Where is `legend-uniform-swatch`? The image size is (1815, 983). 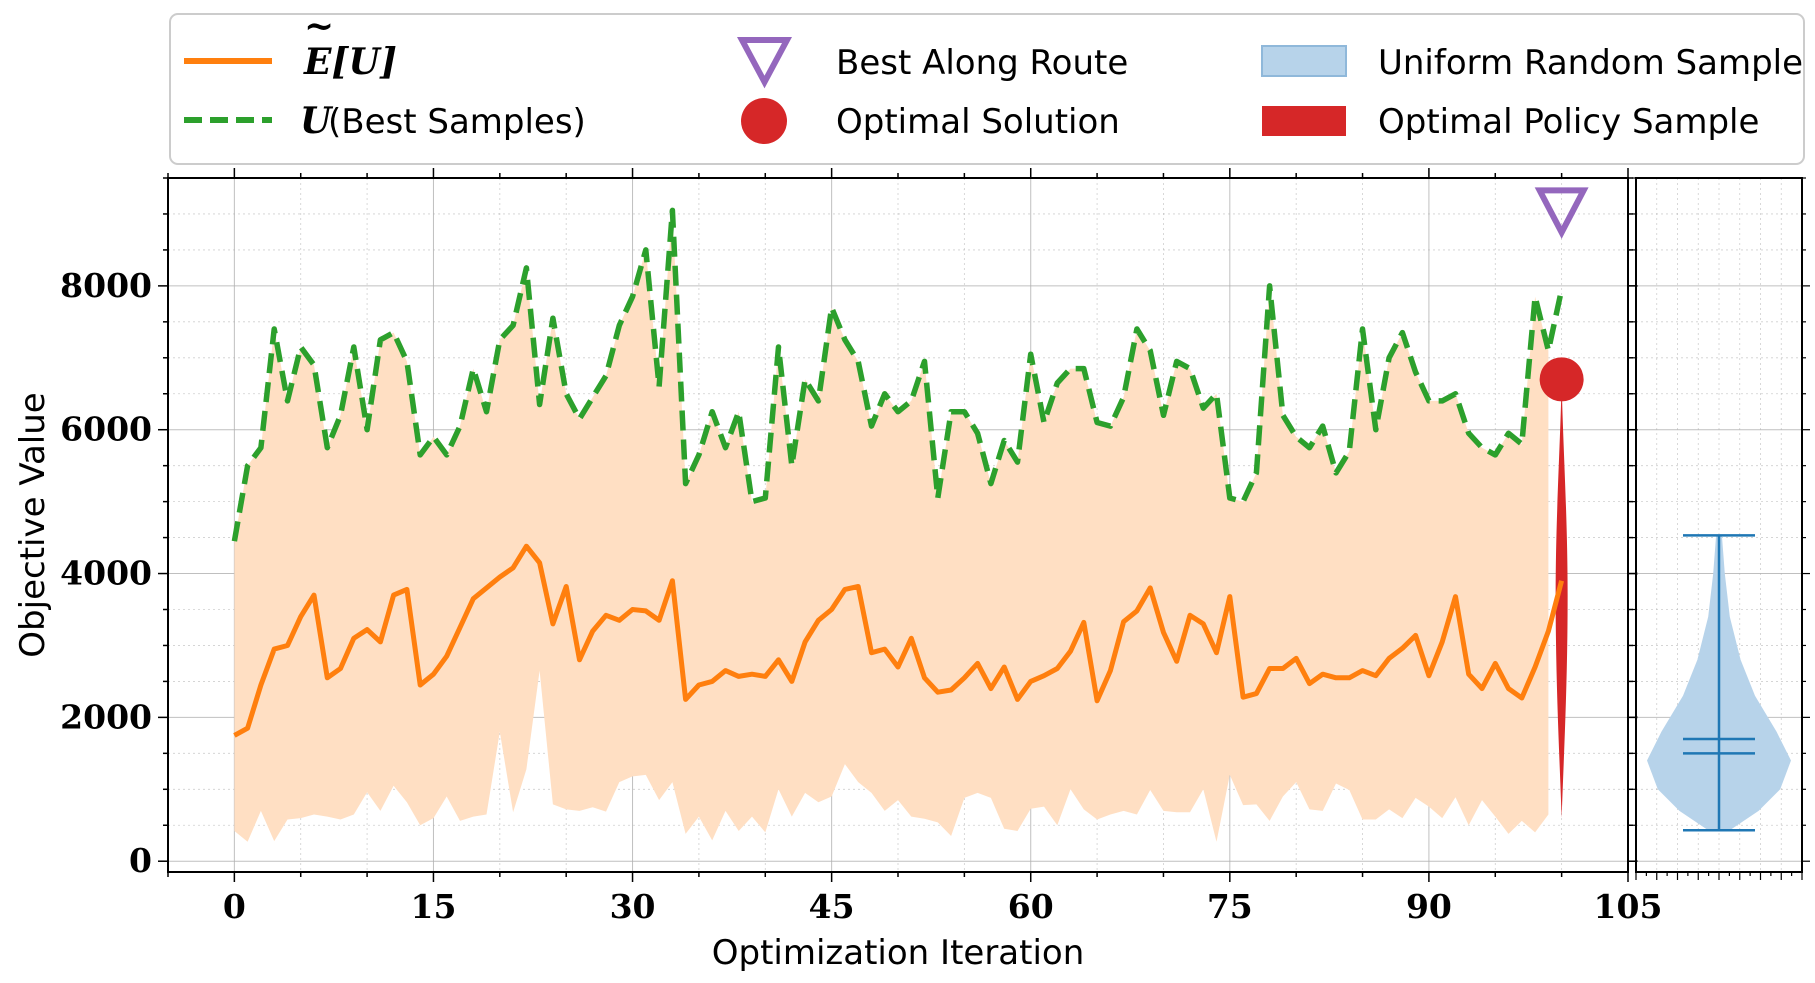
legend-uniform-swatch is located at coordinates (1304, 61).